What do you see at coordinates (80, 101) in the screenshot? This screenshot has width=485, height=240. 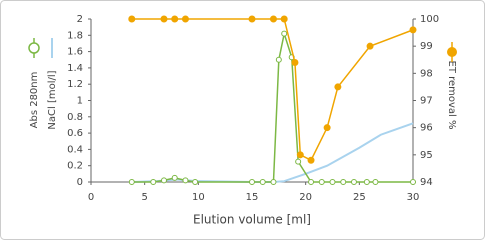 I see `y-tick-label: 1` at bounding box center [80, 101].